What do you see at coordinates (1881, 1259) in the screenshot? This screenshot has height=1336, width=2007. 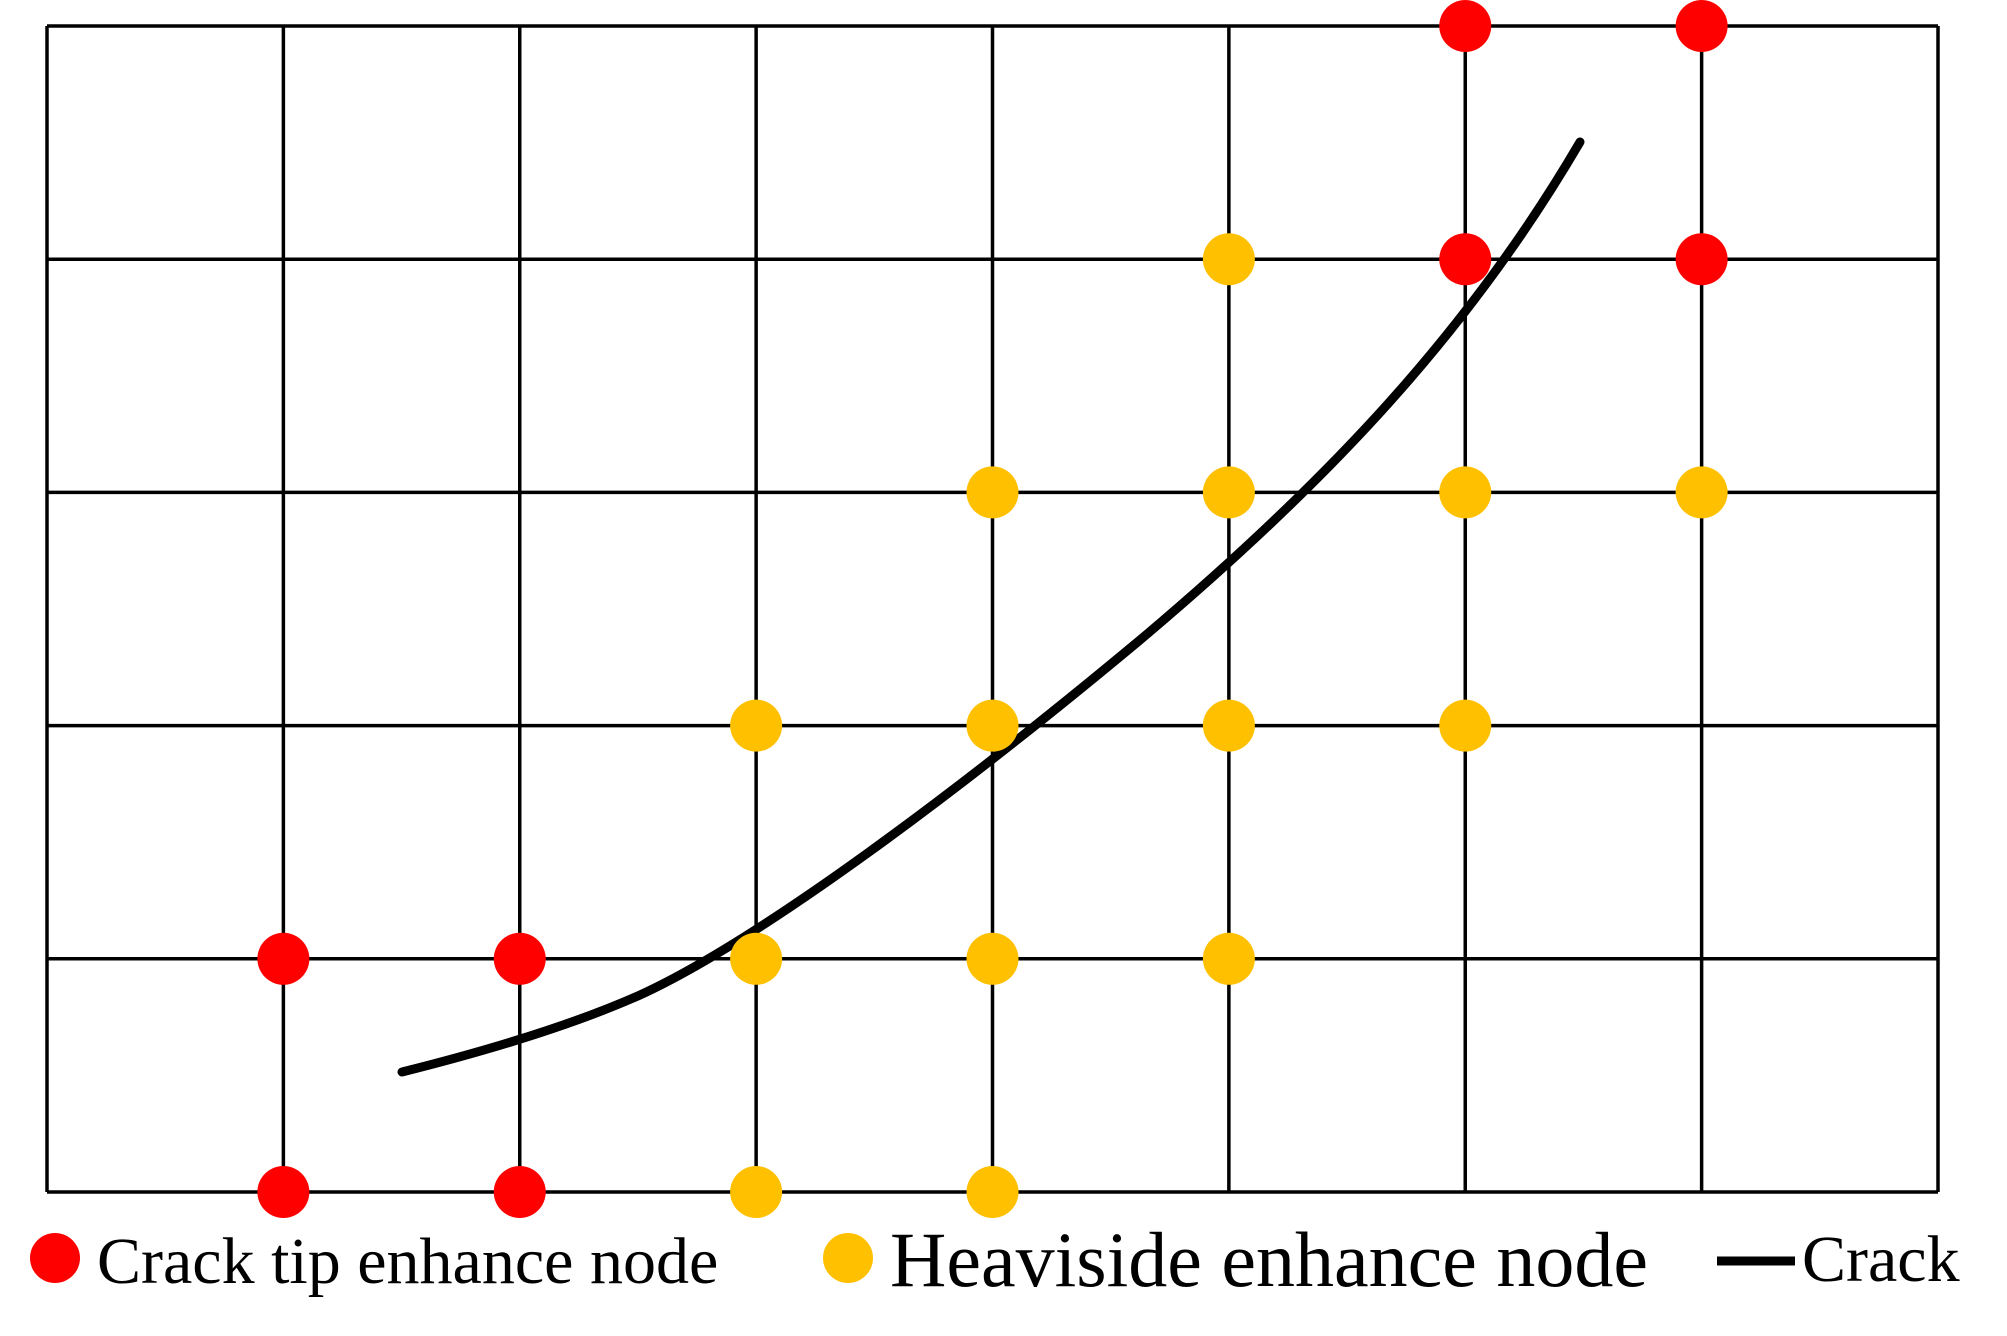 I see `legend-crack-label: Crack` at bounding box center [1881, 1259].